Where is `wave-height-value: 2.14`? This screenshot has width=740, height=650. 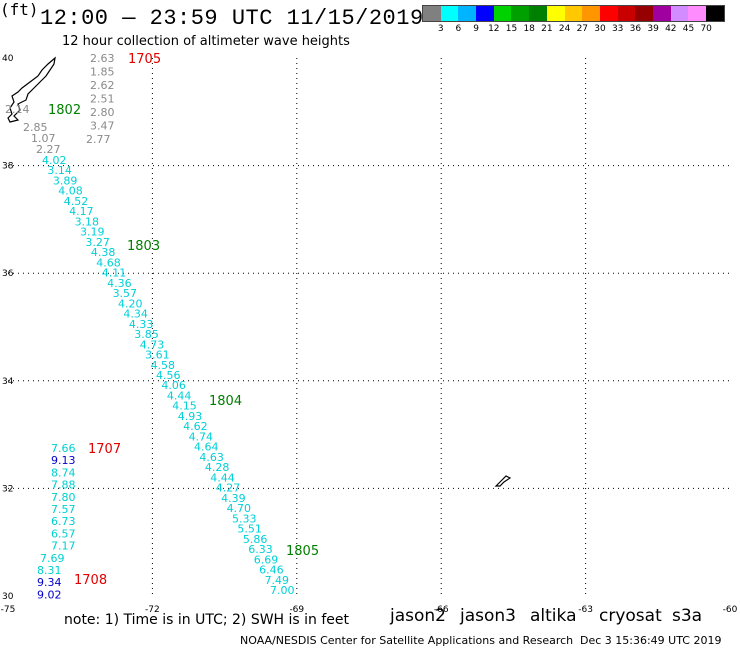
wave-height-value: 2.14 is located at coordinates (17, 109).